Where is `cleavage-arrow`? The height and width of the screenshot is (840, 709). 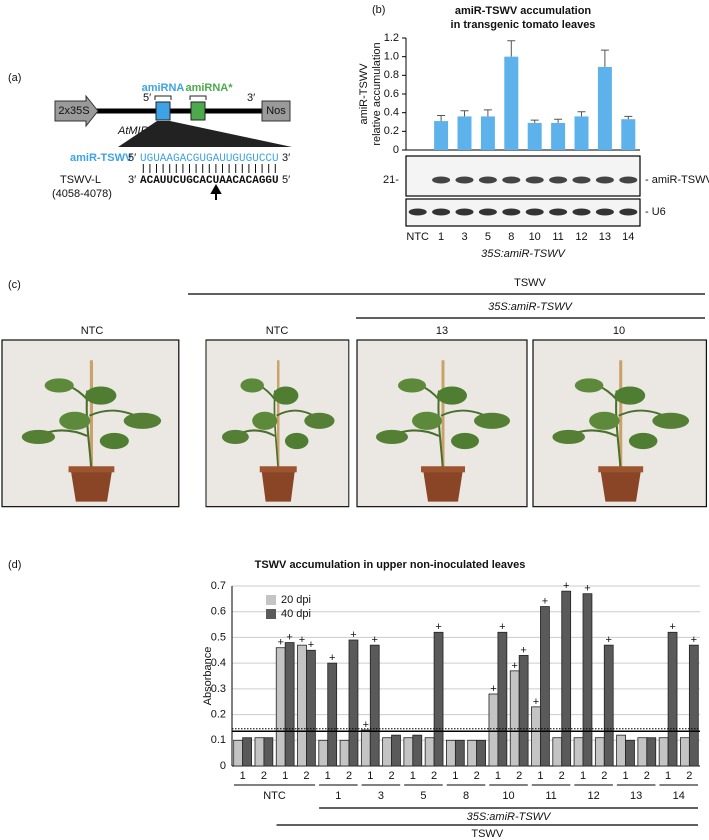
cleavage-arrow is located at coordinates (216, 191).